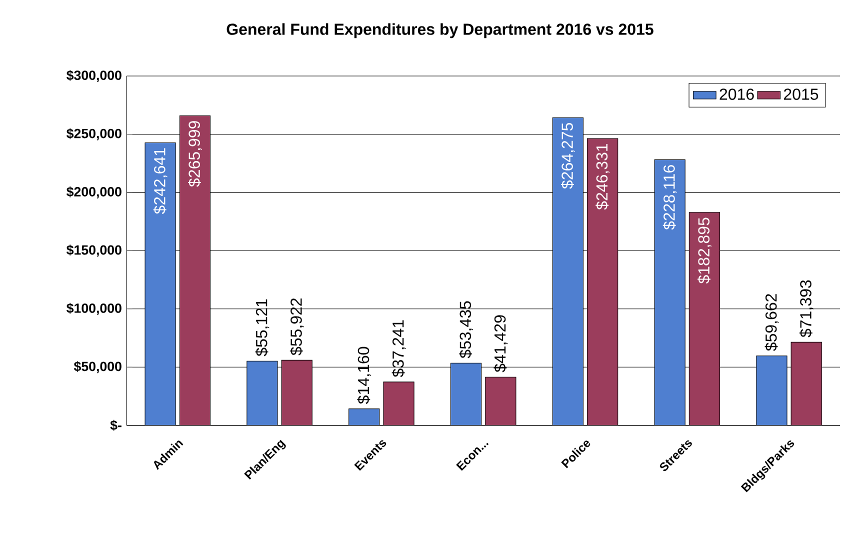 The width and height of the screenshot is (860, 548). I want to click on y-tick-label: $150,000, so click(94, 250).